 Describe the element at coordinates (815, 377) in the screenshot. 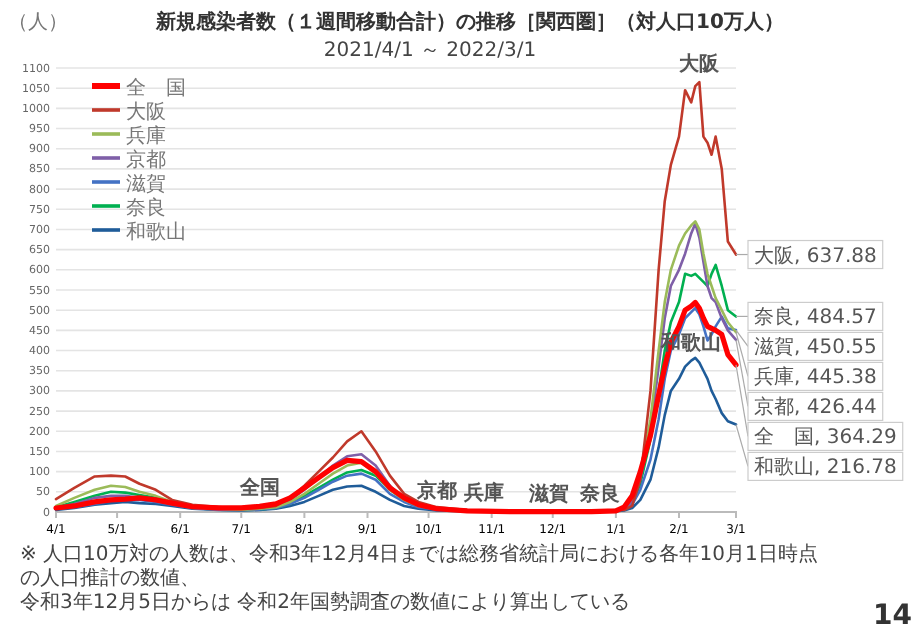

I see `annotation: 兵庫, 445.38` at that location.